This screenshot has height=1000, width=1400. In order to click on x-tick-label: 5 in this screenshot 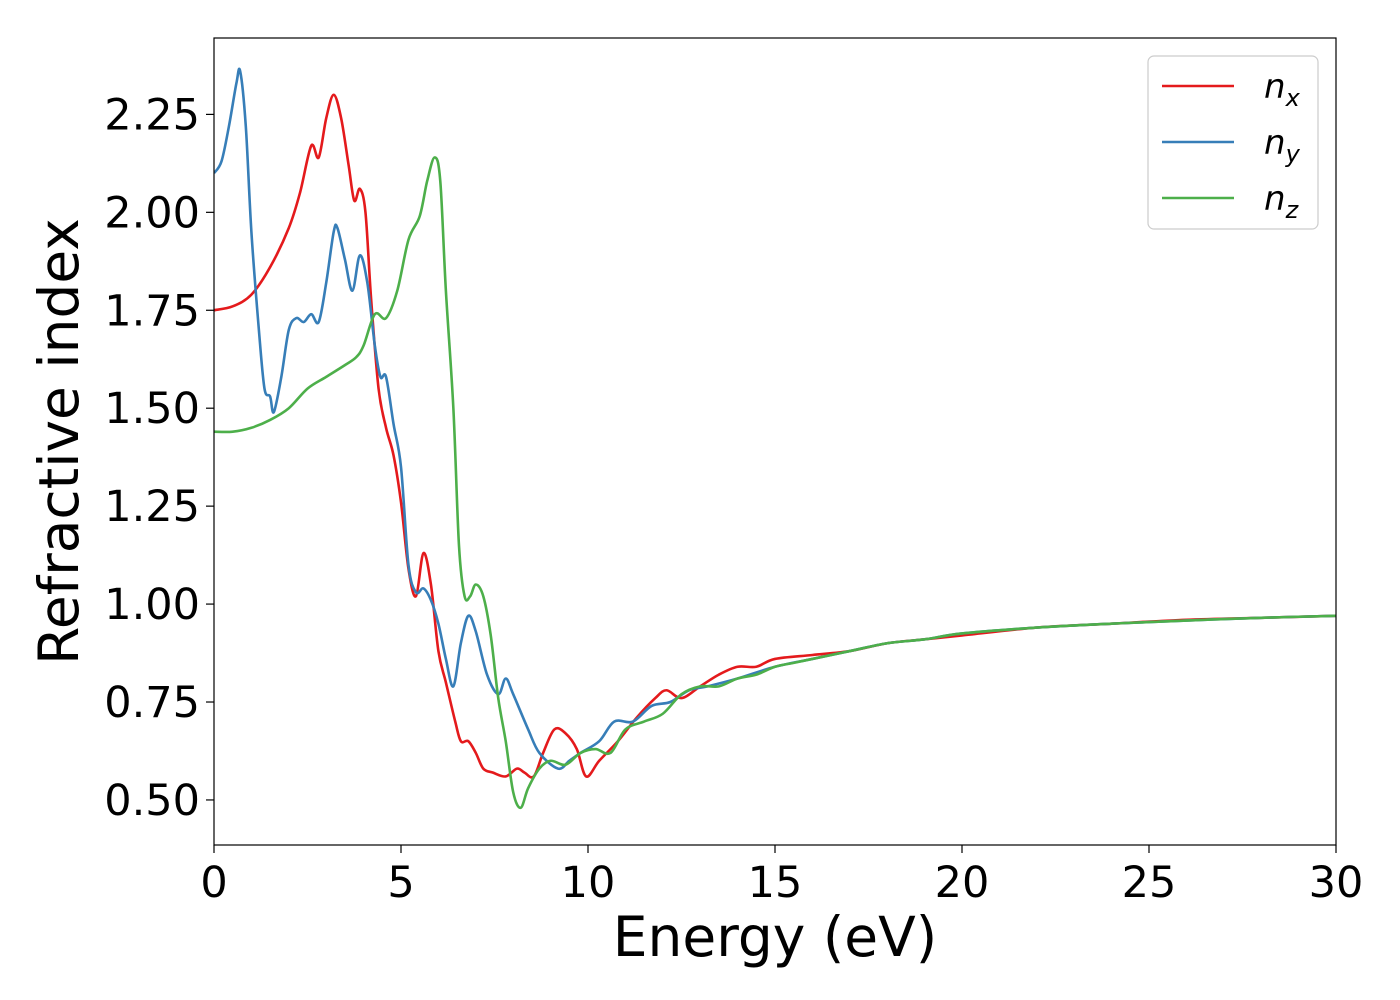, I will do `click(400, 883)`.